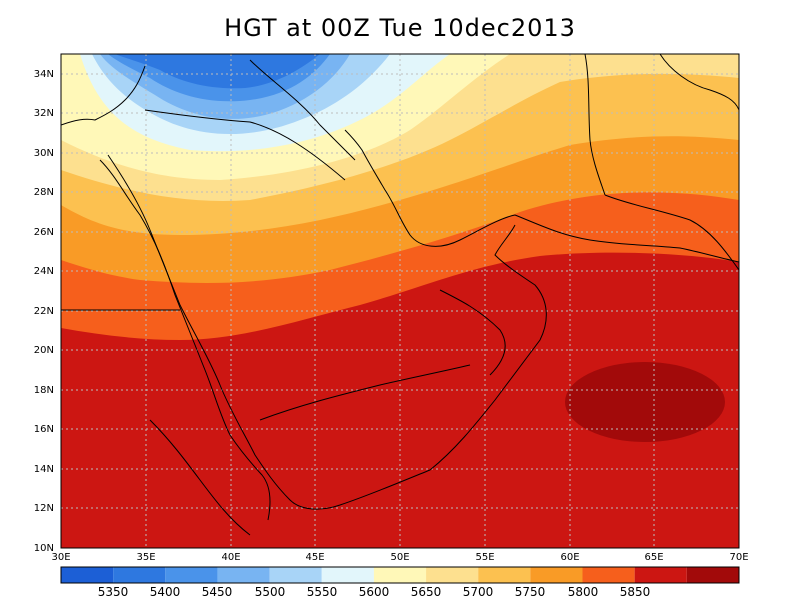 This screenshot has width=800, height=600. I want to click on lat-tick-label: 18N, so click(44, 390).